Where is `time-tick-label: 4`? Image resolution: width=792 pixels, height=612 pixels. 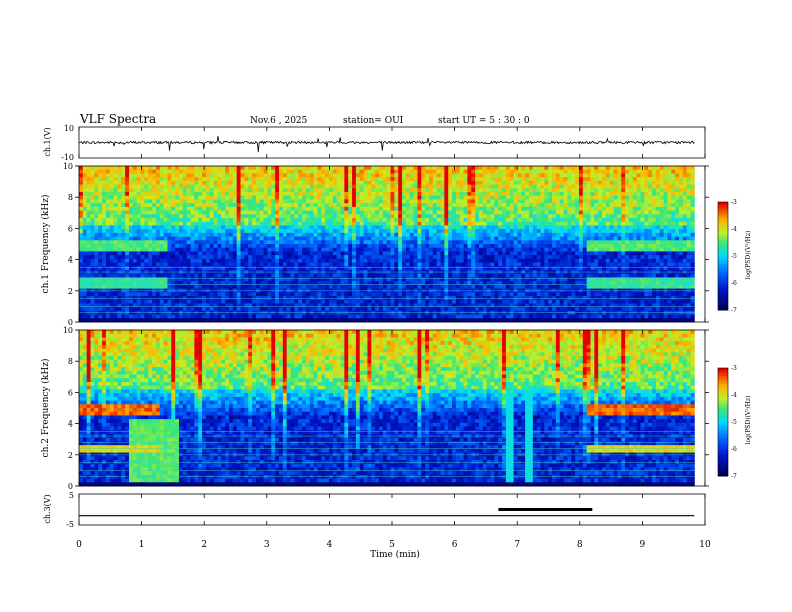
time-tick-label: 4 is located at coordinates (330, 545).